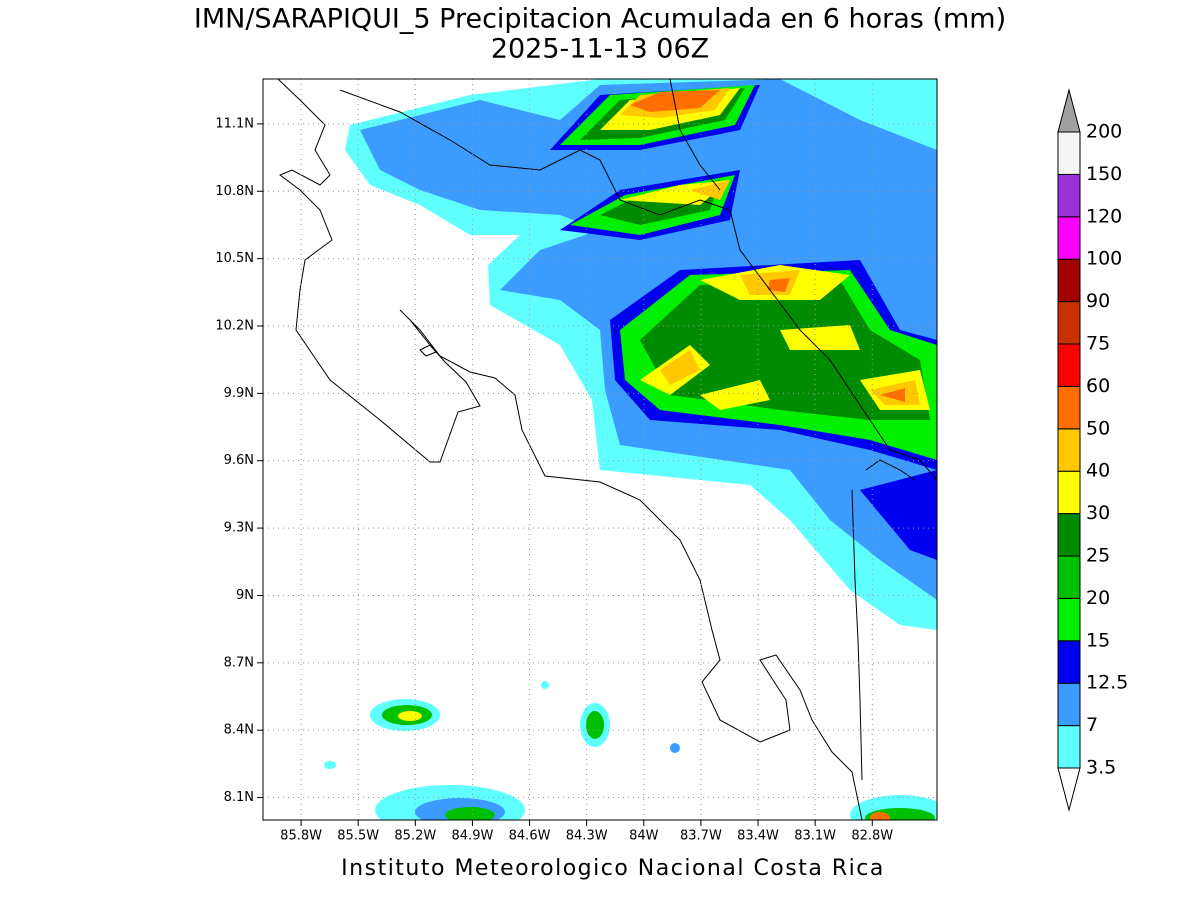 The height and width of the screenshot is (904, 1200). I want to click on colorbar-label: 15, so click(1098, 640).